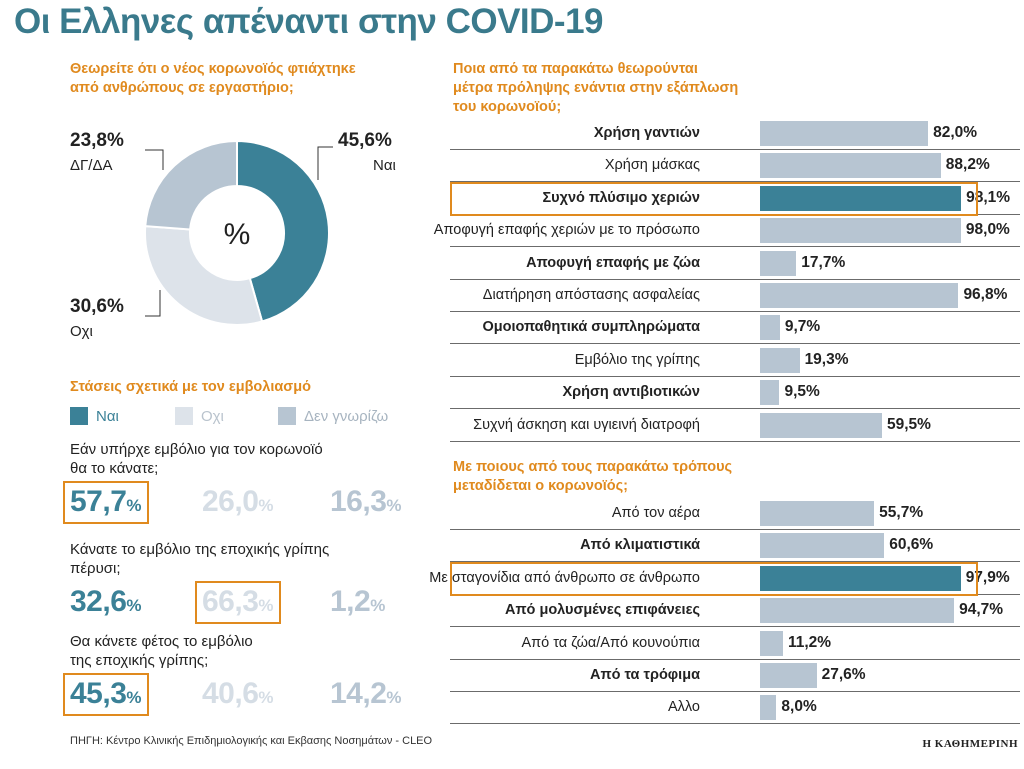  What do you see at coordinates (683, 707) in the screenshot?
I see `transmission-label: Αλλο` at bounding box center [683, 707].